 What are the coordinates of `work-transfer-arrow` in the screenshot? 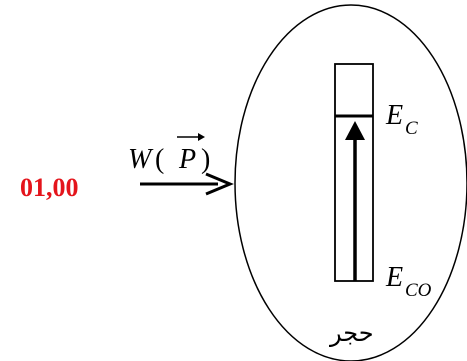 It's located at (187, 184).